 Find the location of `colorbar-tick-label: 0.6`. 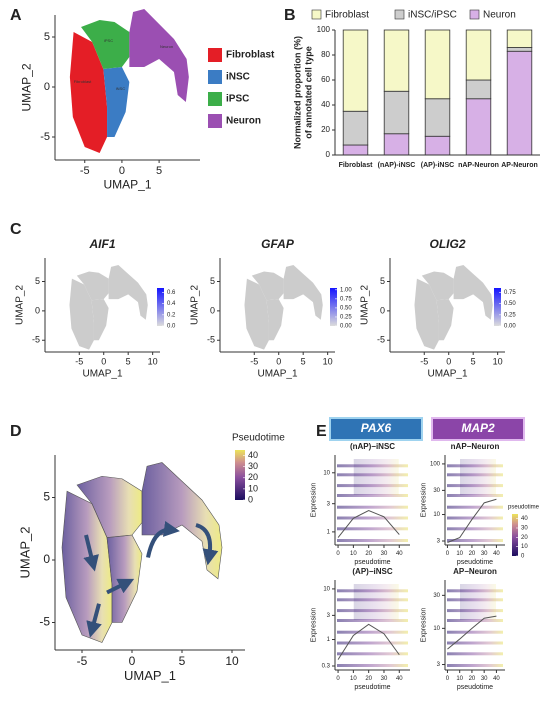

colorbar-tick-label: 0.6 is located at coordinates (171, 293).